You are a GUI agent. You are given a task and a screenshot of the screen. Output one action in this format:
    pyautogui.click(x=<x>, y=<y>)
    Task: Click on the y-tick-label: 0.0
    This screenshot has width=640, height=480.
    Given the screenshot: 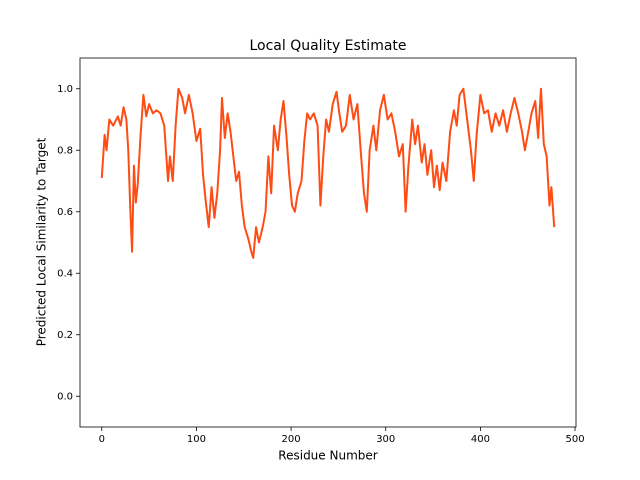 What is the action you would take?
    pyautogui.click(x=65, y=396)
    